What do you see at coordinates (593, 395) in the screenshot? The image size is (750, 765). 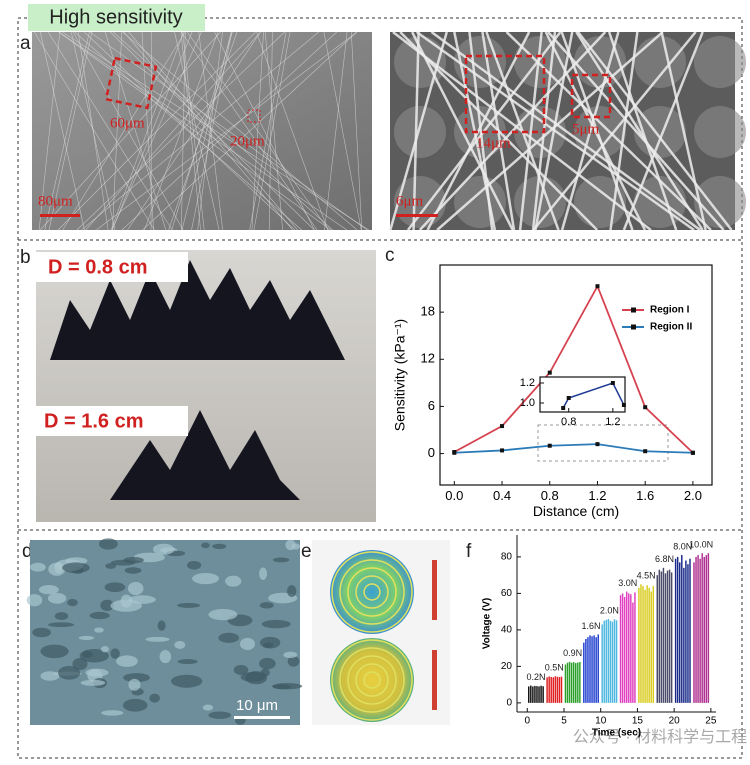 I see `series-line` at bounding box center [593, 395].